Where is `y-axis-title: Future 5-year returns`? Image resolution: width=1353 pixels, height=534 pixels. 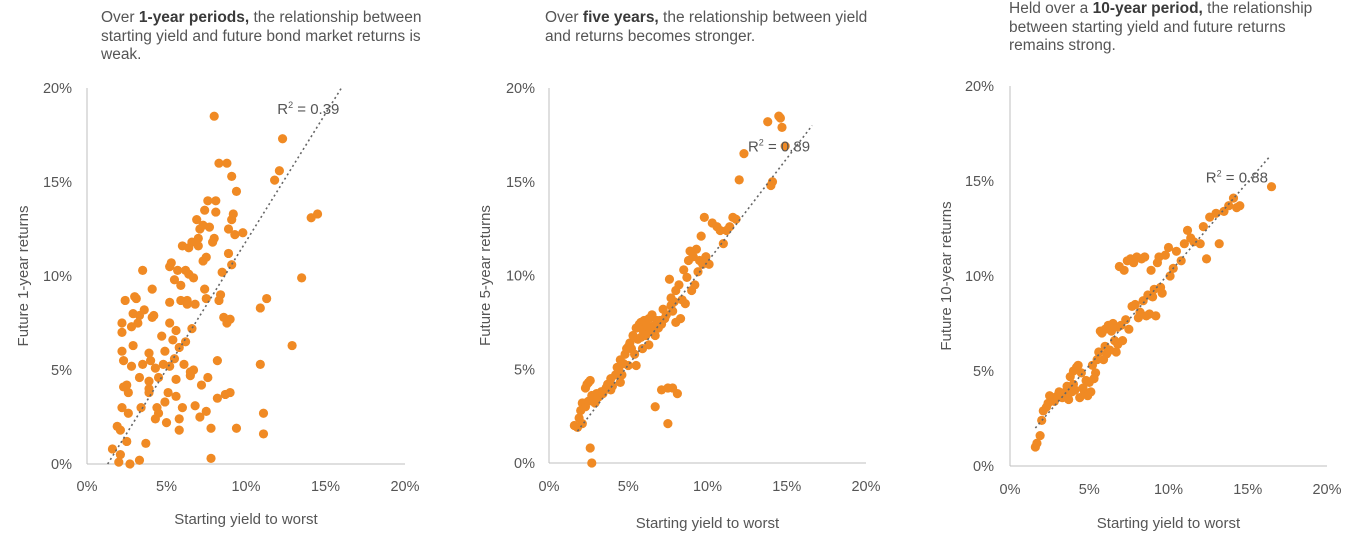 y-axis-title: Future 5-year returns is located at coordinates (485, 275).